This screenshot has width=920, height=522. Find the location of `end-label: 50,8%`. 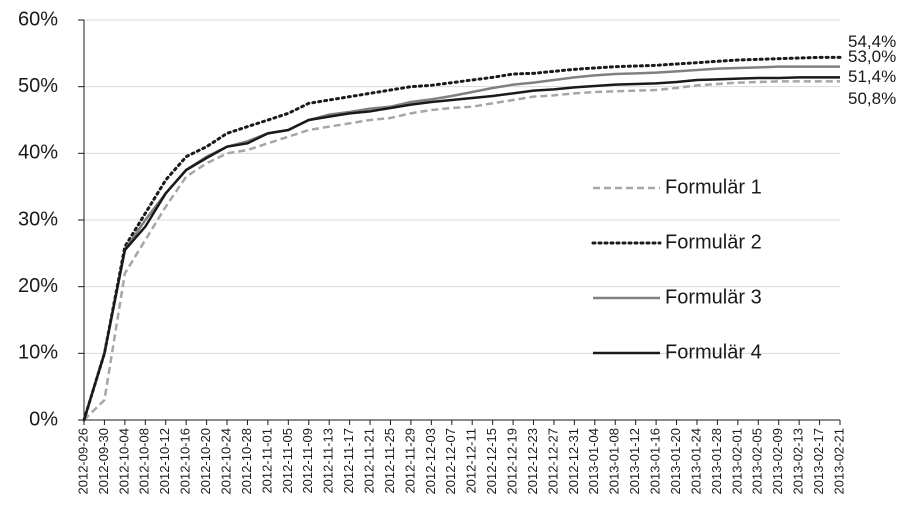

end-label: 50,8% is located at coordinates (872, 98).